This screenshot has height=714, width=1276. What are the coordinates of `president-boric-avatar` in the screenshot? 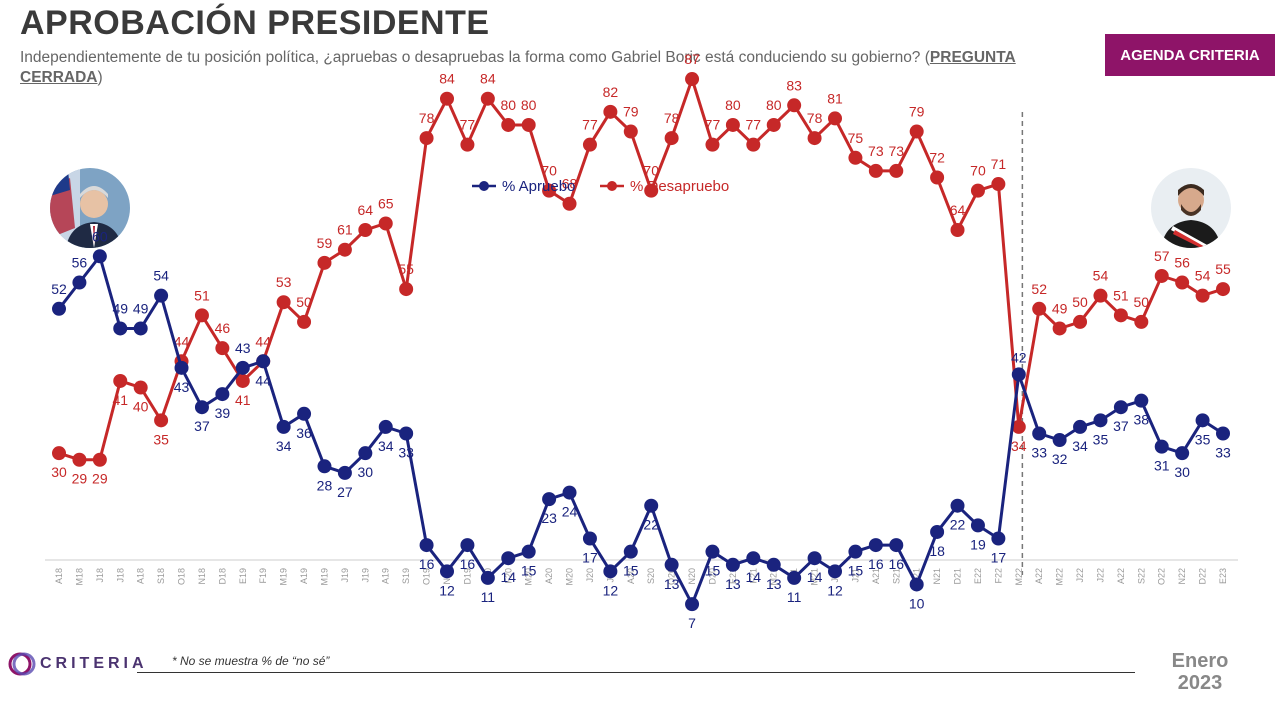 It's located at (1191, 208).